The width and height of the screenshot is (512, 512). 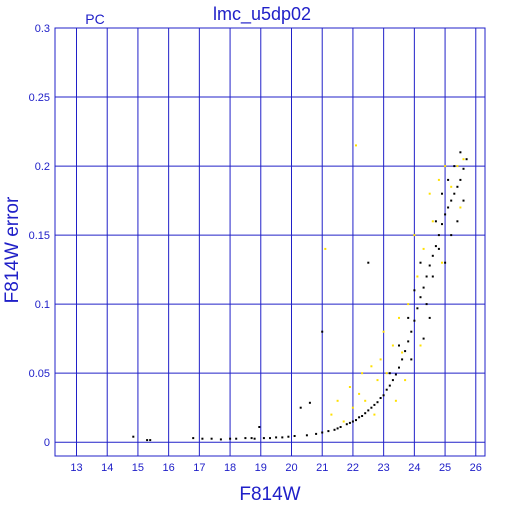 I want to click on x-tick-label: 22, so click(x=353, y=468).